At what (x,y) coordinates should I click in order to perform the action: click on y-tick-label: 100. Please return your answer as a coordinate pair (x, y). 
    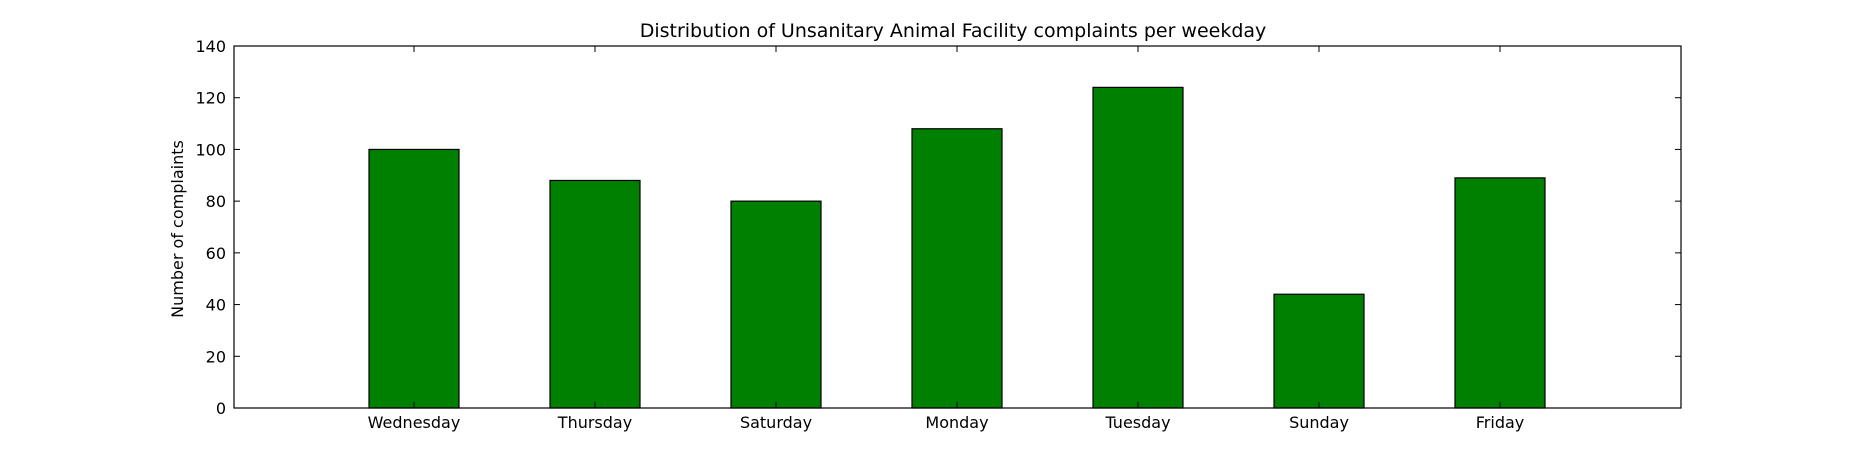
    Looking at the image, I should click on (210, 149).